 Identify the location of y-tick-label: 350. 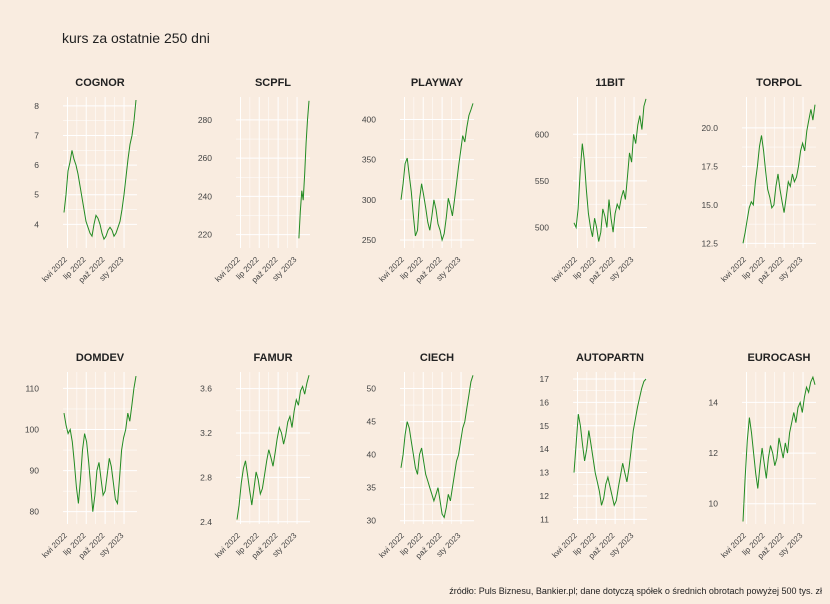
(369, 160).